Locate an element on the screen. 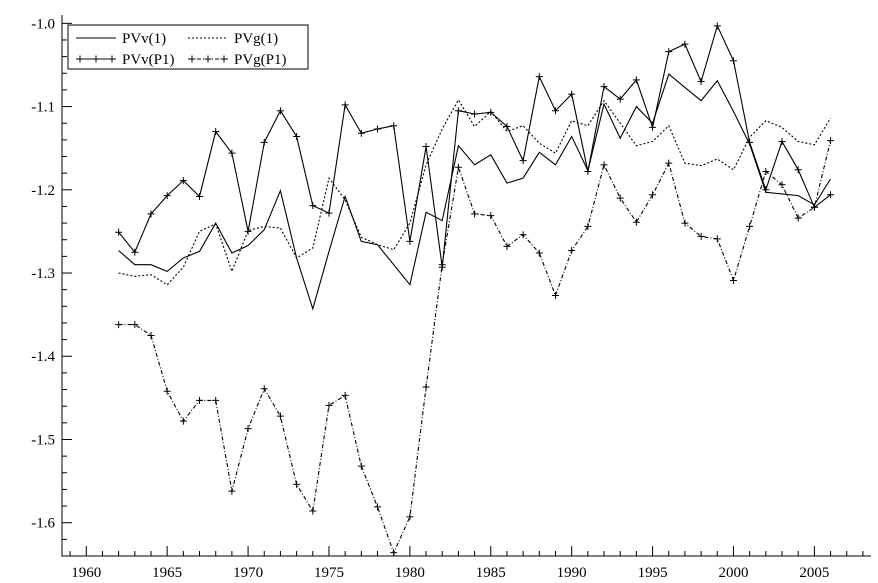 The height and width of the screenshot is (583, 878). legend-label-3: PVg(P1) is located at coordinates (260, 60).